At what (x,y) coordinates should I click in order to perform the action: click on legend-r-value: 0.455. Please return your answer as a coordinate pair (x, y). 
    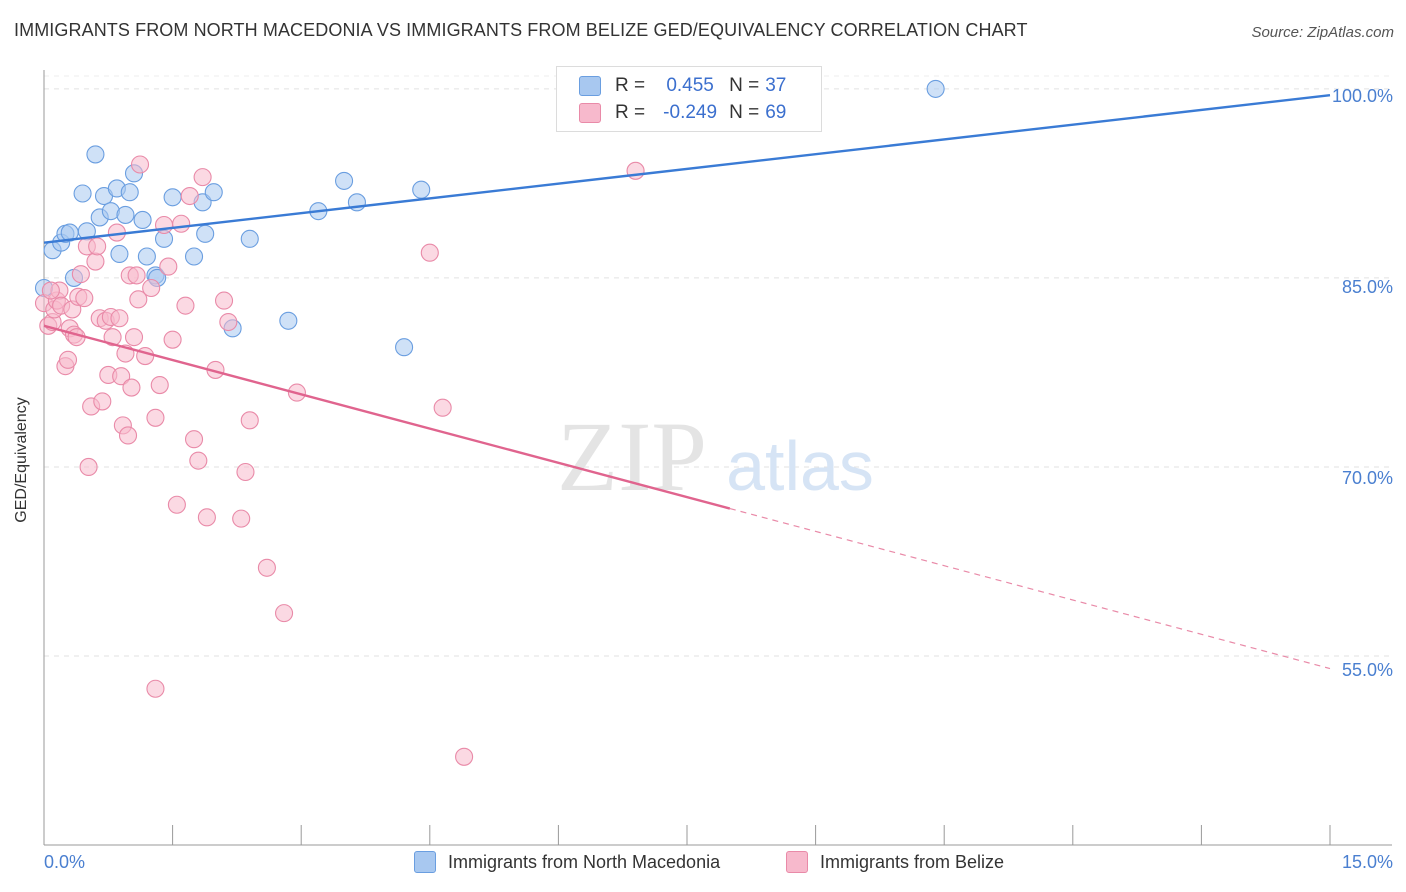
    Looking at the image, I should click on (690, 85).